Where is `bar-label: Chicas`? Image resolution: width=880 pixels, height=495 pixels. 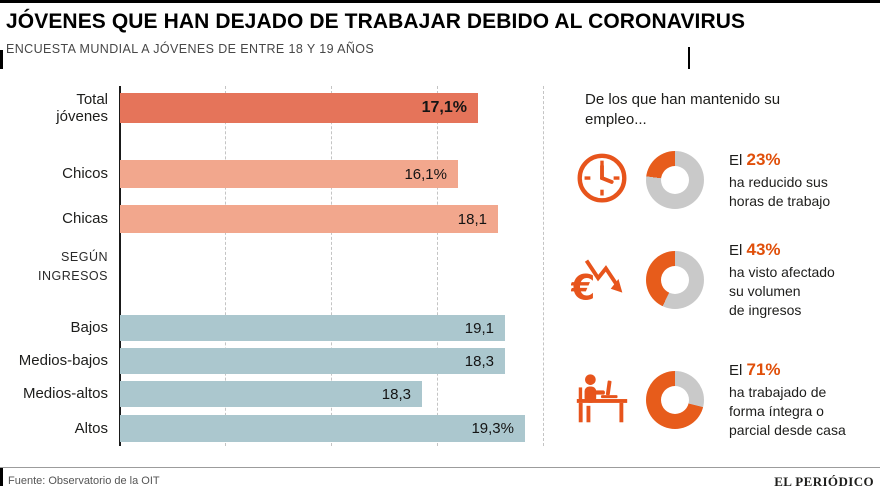 bar-label: Chicas is located at coordinates (85, 219).